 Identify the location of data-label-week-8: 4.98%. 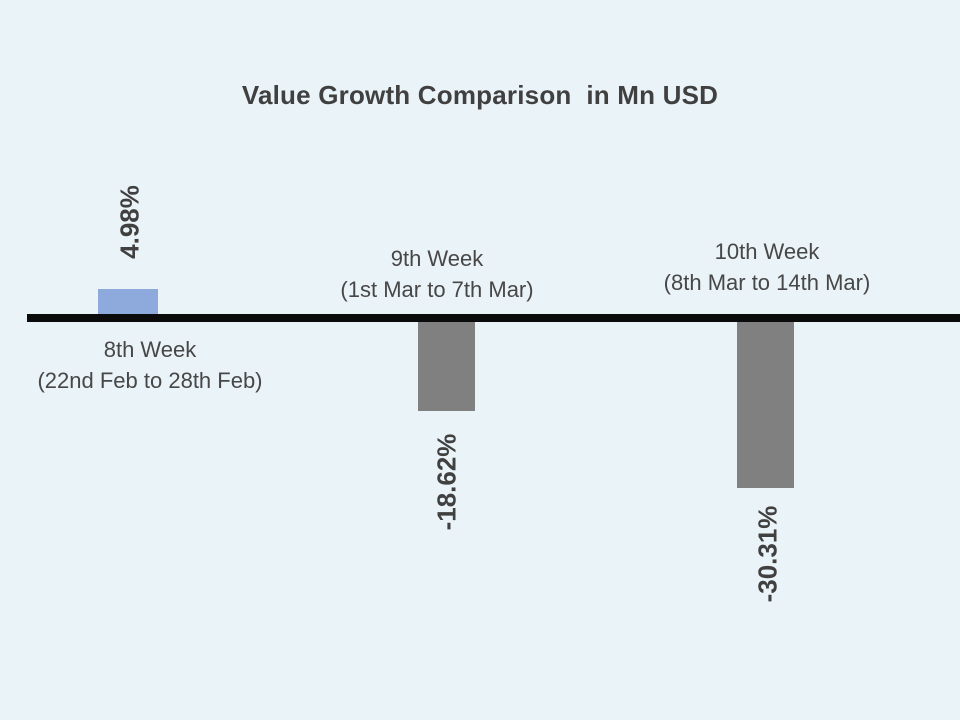
(129, 222).